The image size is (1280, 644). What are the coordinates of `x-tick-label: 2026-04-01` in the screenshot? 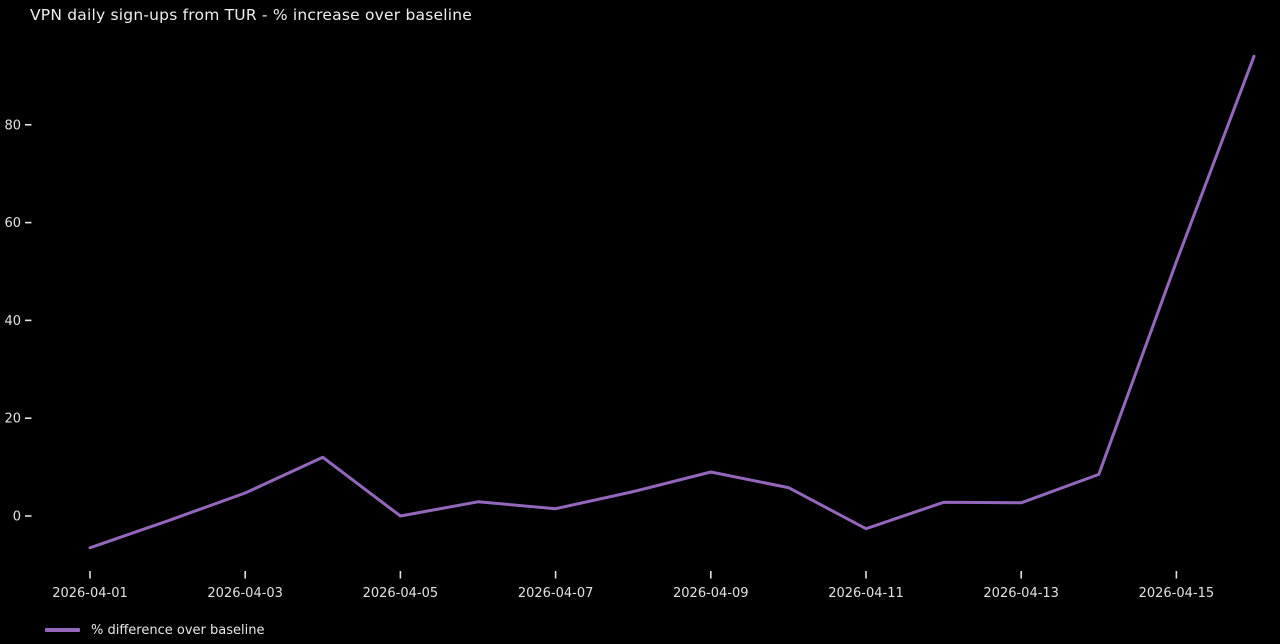 It's located at (90, 593).